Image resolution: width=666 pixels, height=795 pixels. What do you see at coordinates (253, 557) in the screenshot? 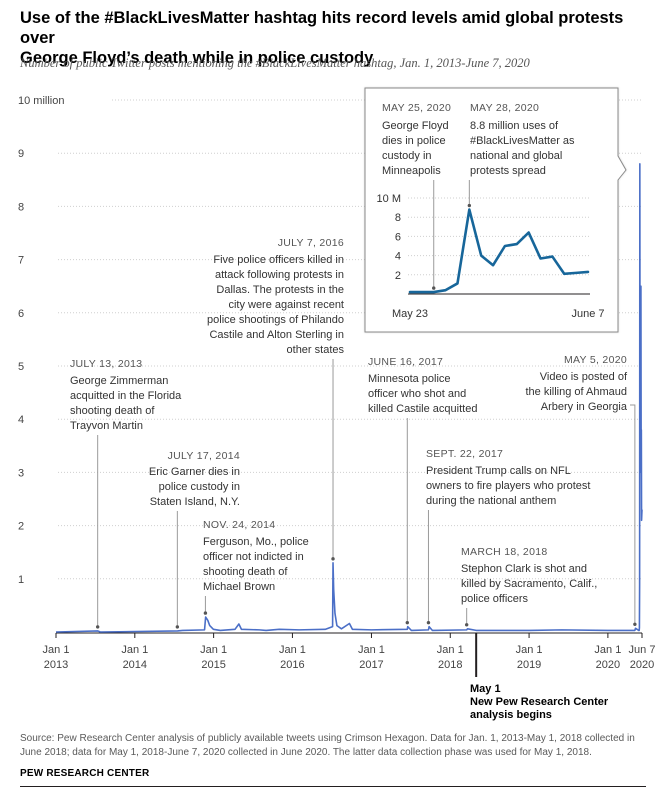
I see `annotation-text: officer not indicted in` at bounding box center [253, 557].